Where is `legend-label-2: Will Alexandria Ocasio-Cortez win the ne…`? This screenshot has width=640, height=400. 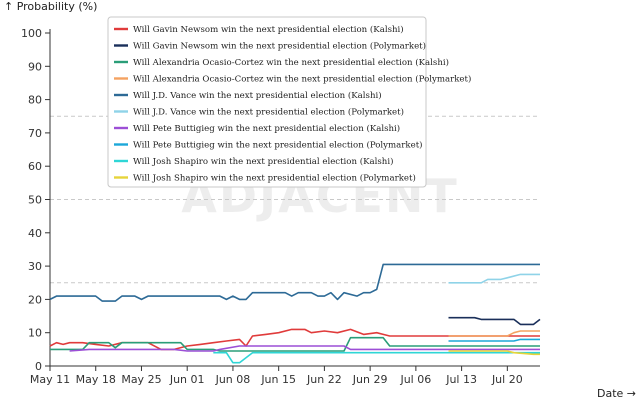 legend-label-2: Will Alexandria Ocasio-Cortez win the ne… is located at coordinates (291, 62).